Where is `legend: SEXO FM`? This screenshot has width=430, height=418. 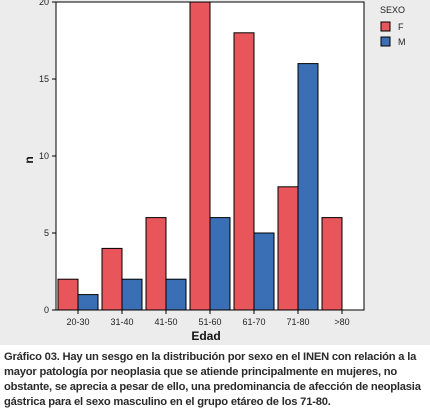 legend: SEXO FM is located at coordinates (393, 26).